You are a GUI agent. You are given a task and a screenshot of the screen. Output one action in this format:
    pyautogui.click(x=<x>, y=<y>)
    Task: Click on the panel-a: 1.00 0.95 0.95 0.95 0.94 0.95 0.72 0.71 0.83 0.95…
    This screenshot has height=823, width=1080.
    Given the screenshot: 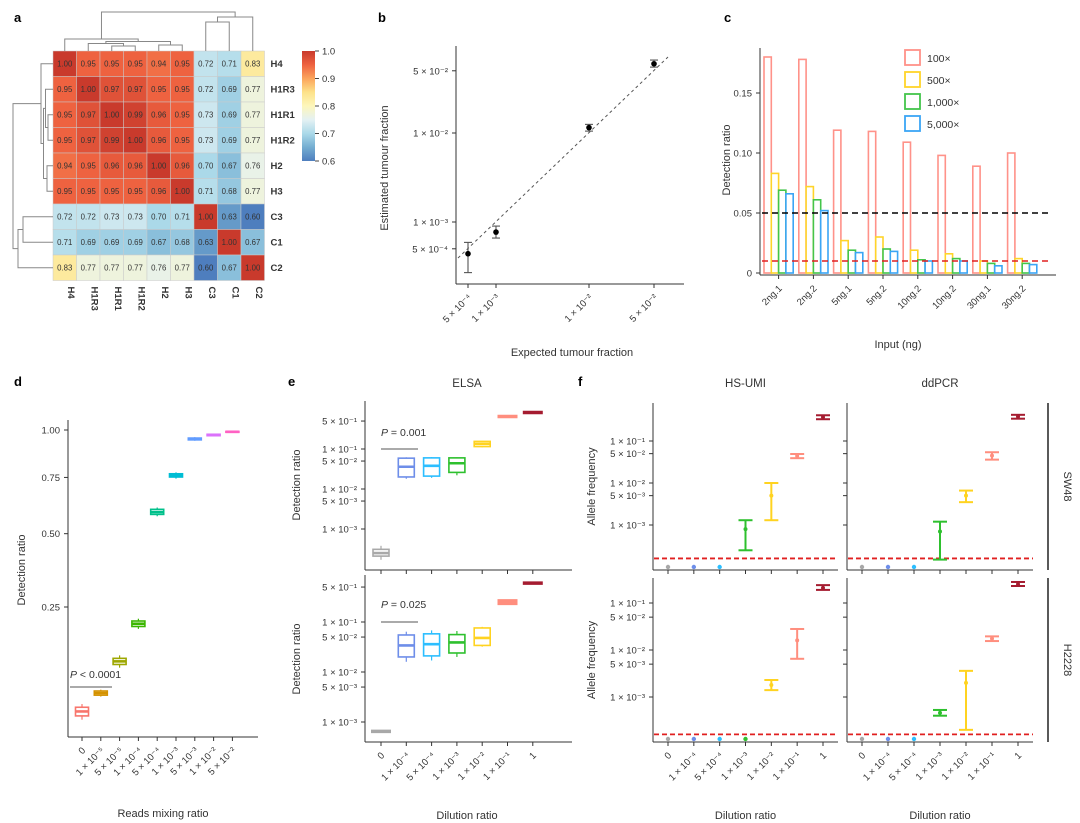 What is the action you would take?
    pyautogui.click(x=190, y=187)
    